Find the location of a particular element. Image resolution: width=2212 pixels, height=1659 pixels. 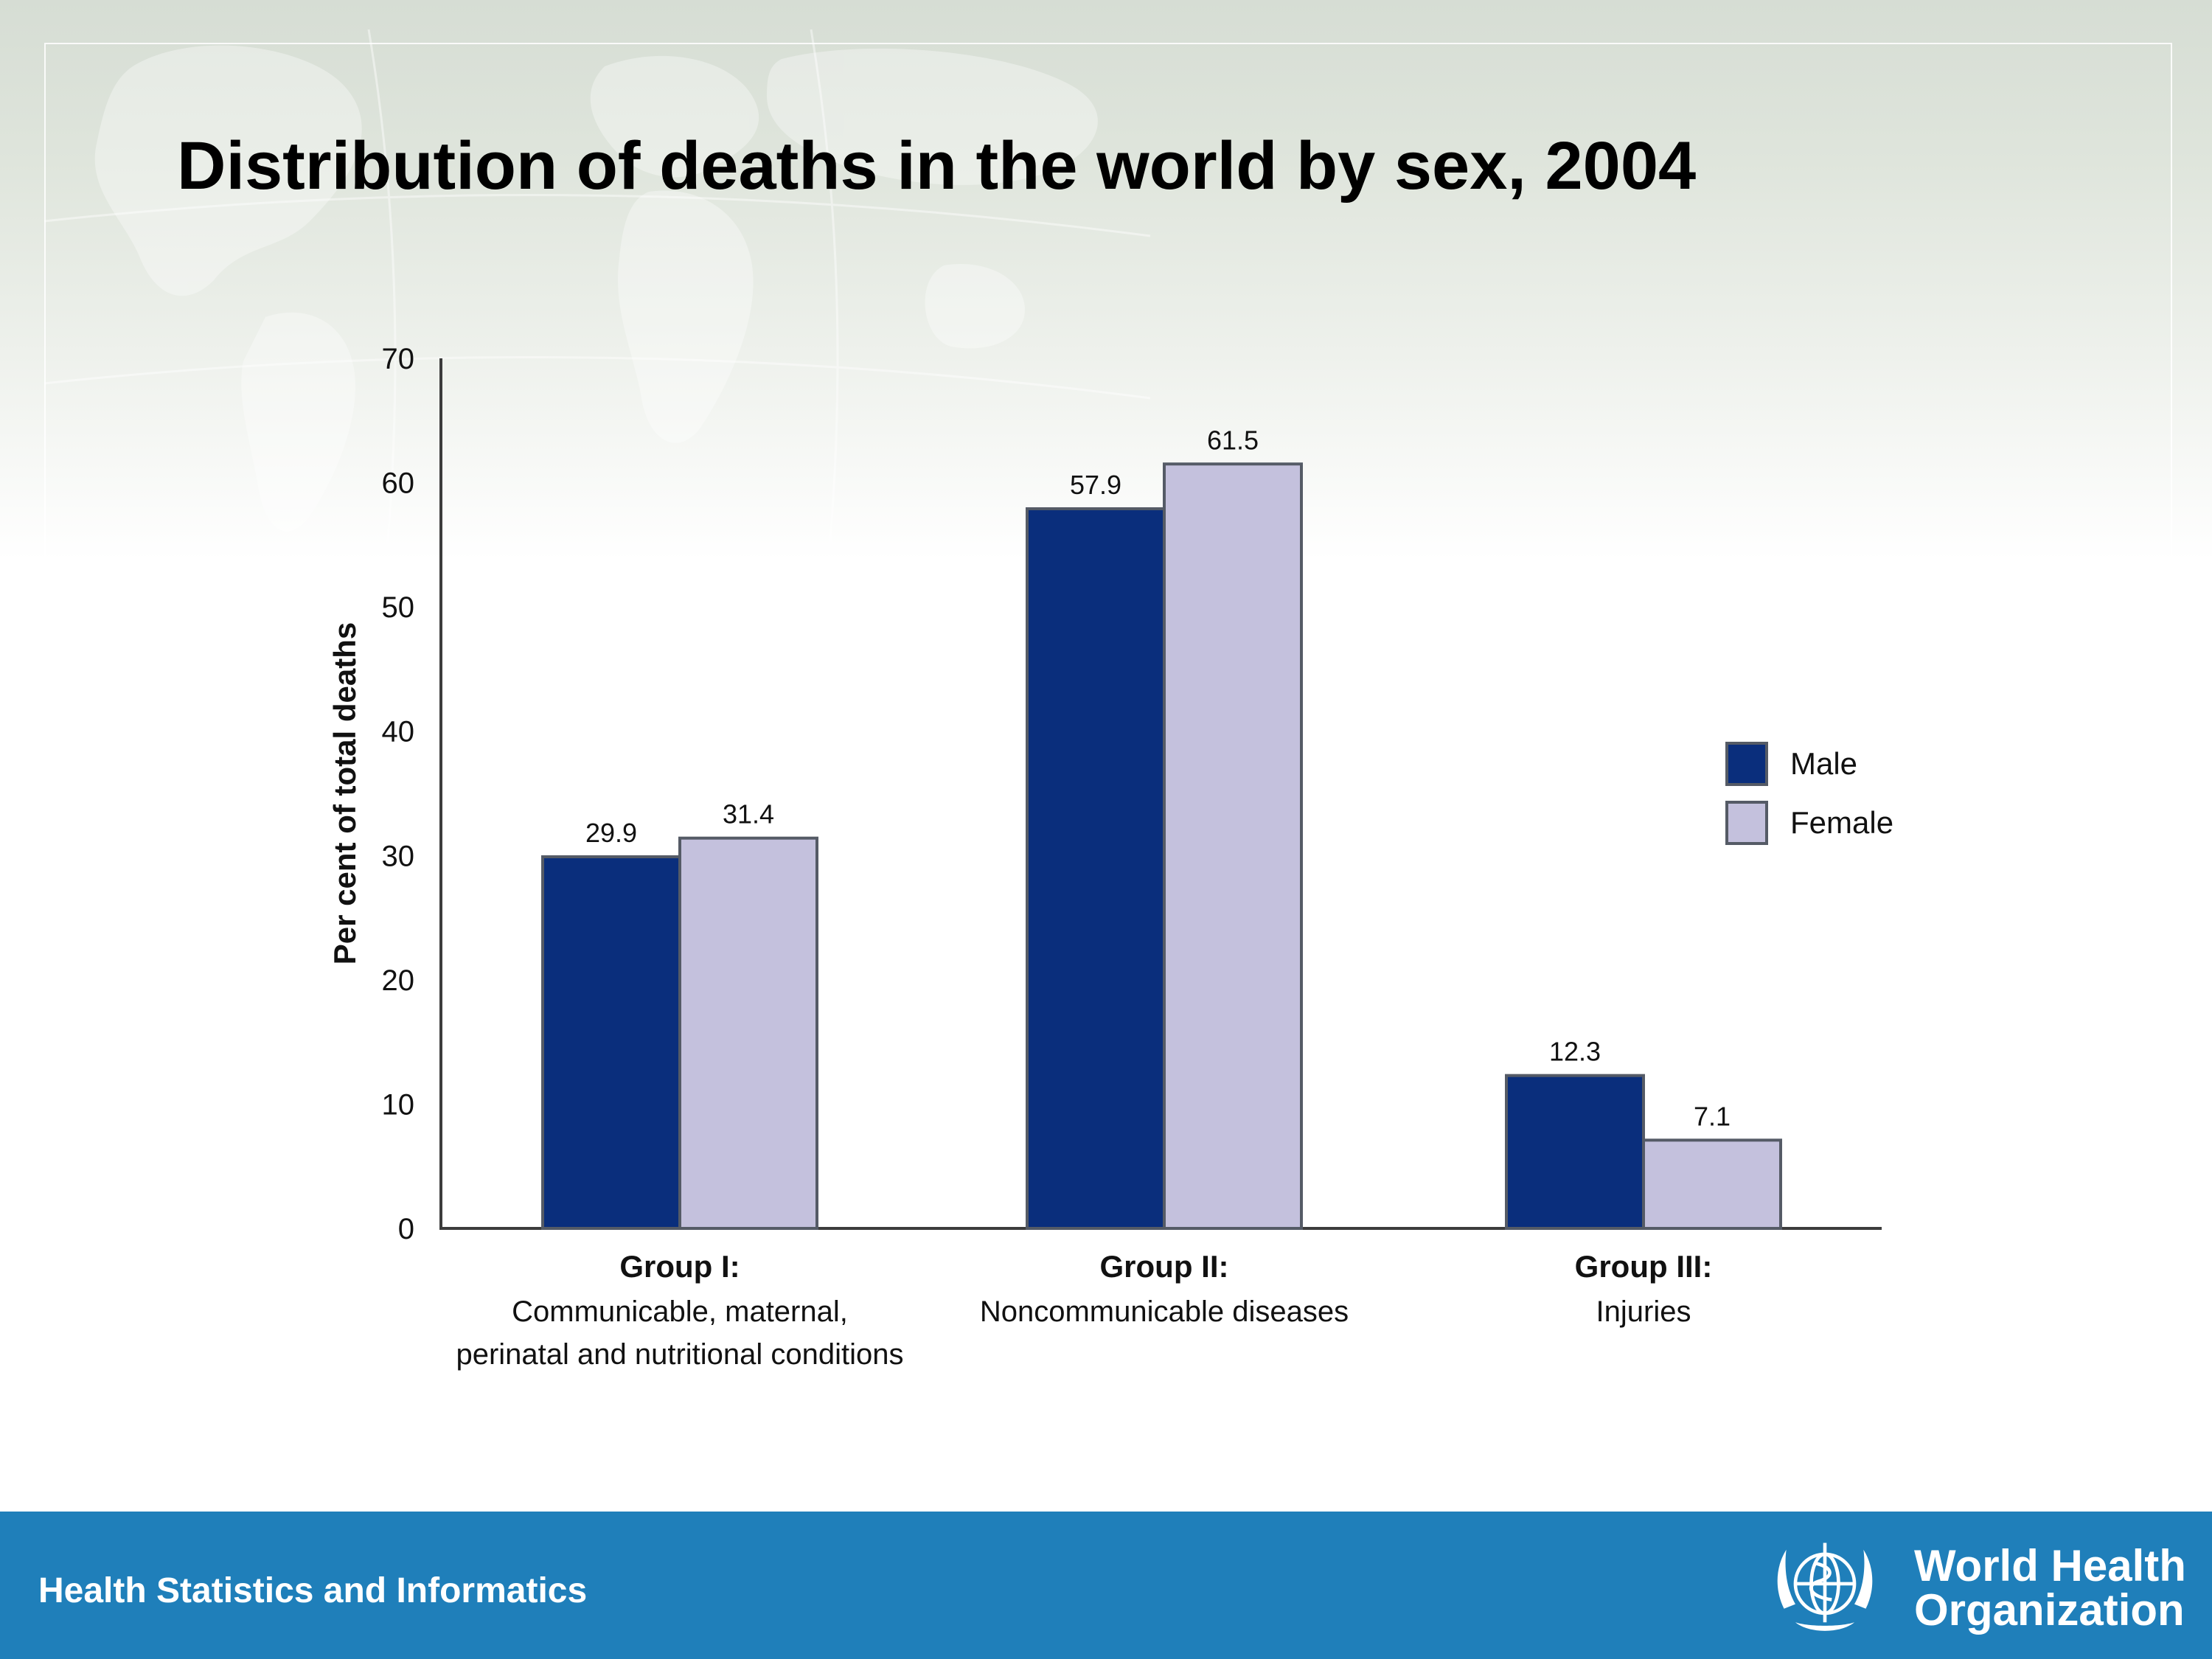

who-wordmark-line2: Organization is located at coordinates (2049, 1610).